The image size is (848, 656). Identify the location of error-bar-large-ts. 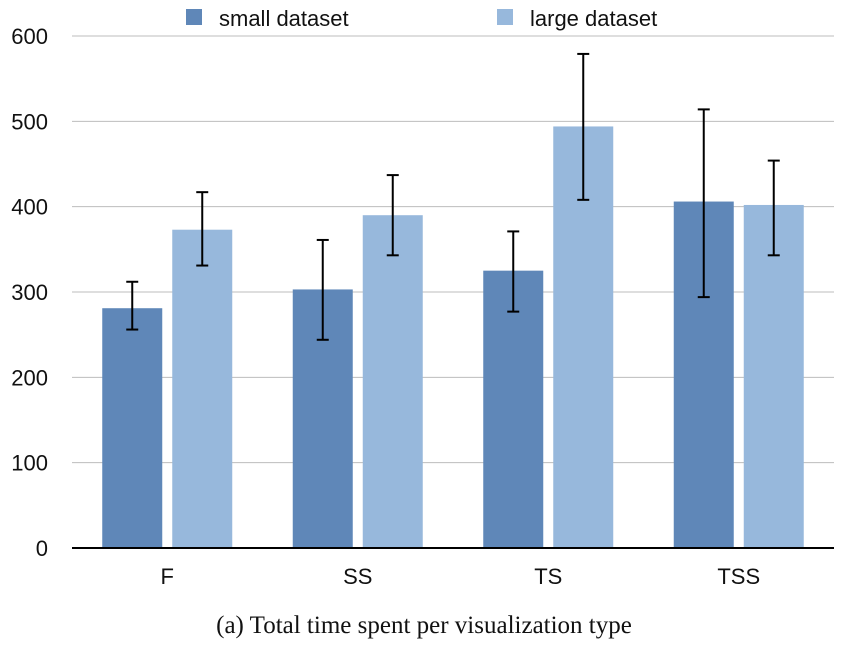
(583, 126).